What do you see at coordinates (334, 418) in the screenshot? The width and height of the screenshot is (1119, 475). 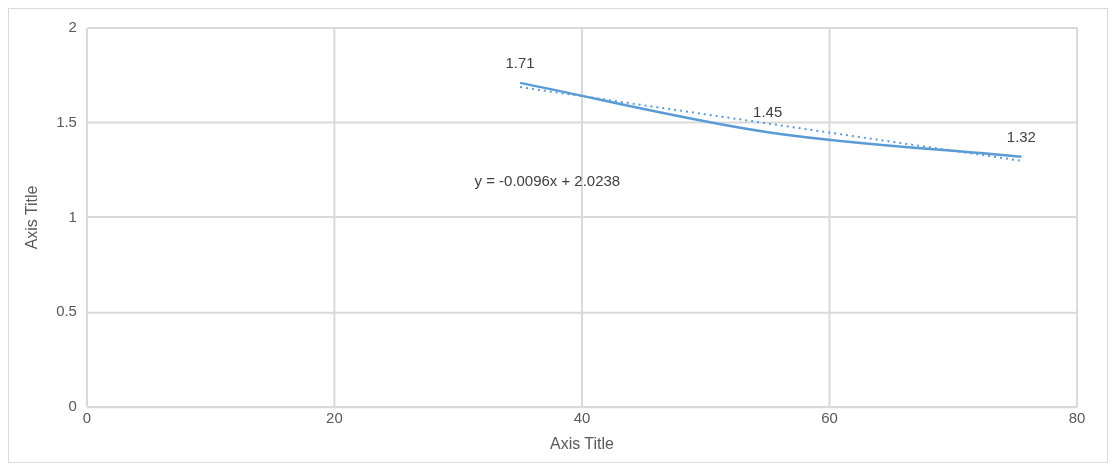 I see `x-tick-label: 20` at bounding box center [334, 418].